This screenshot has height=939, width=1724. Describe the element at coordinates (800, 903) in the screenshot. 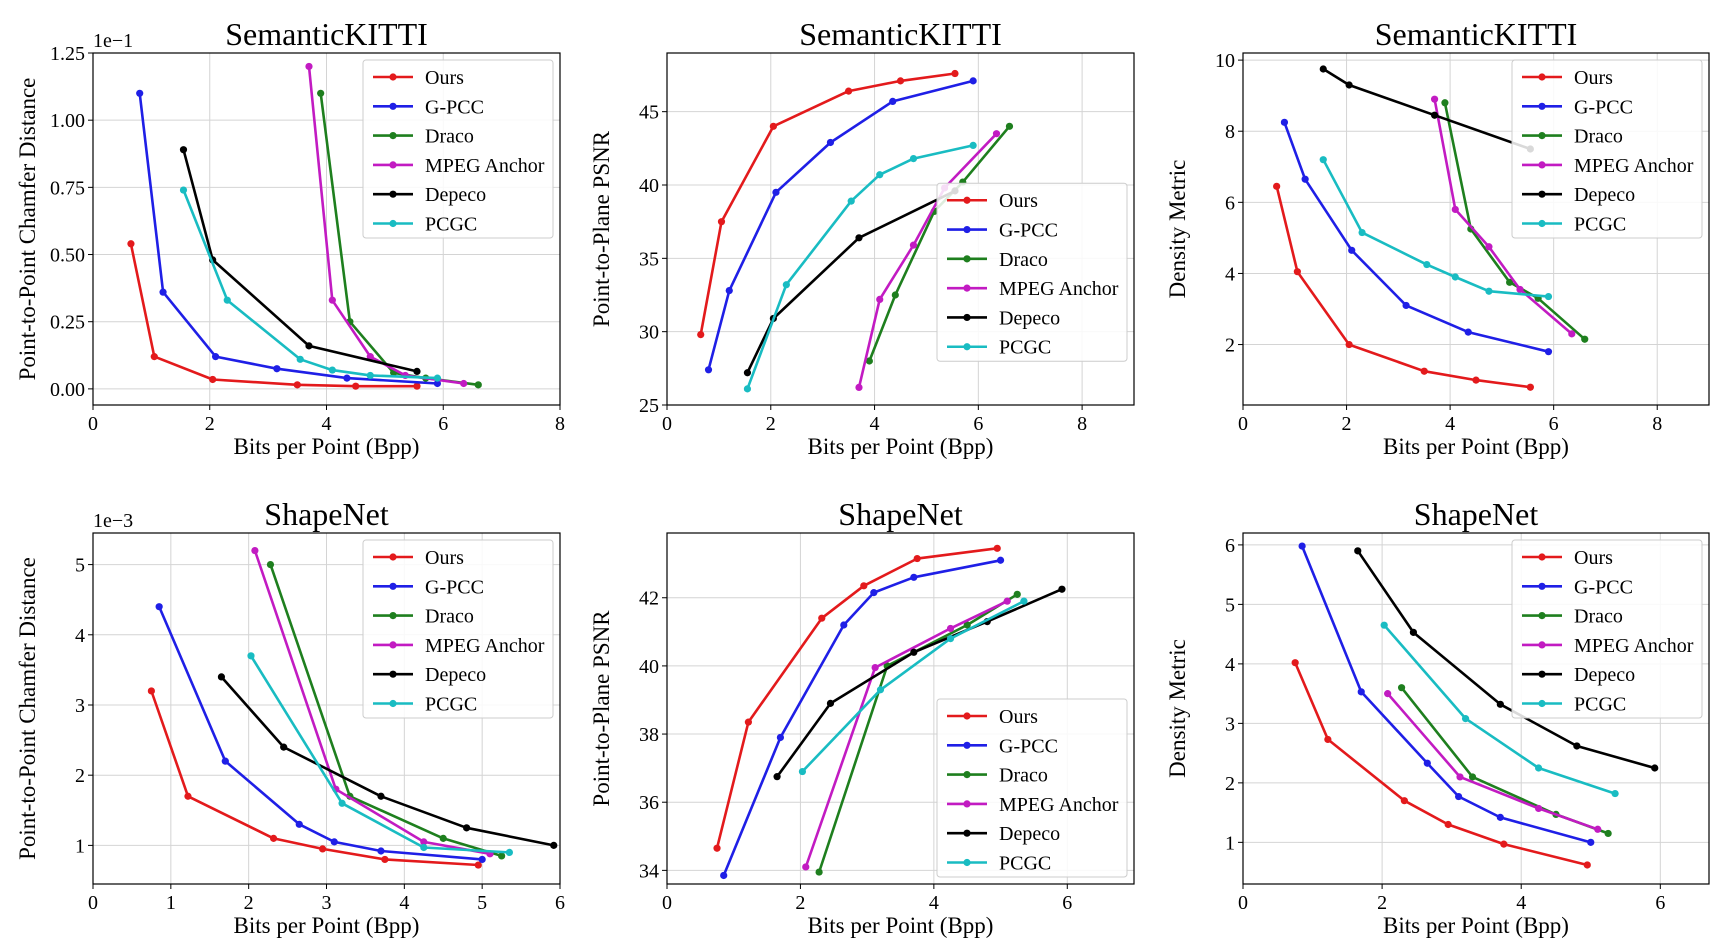

I see `x-tick-label: 2` at that location.